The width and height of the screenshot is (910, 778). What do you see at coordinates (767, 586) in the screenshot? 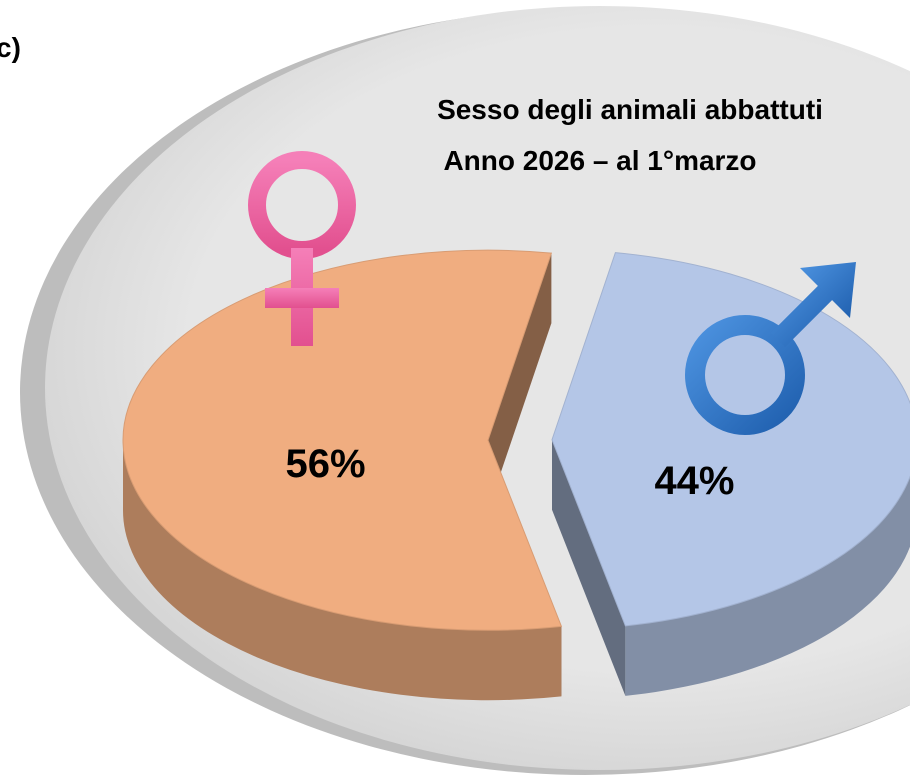
I see `slice-outer-wall` at bounding box center [767, 586].